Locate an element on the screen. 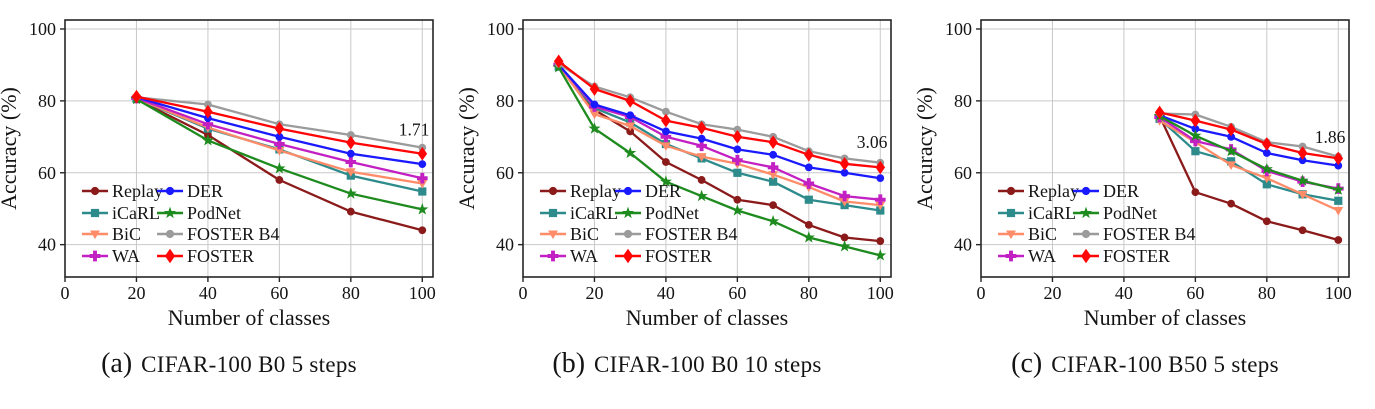 The width and height of the screenshot is (1375, 409). x-tick-label: 40 is located at coordinates (666, 293).